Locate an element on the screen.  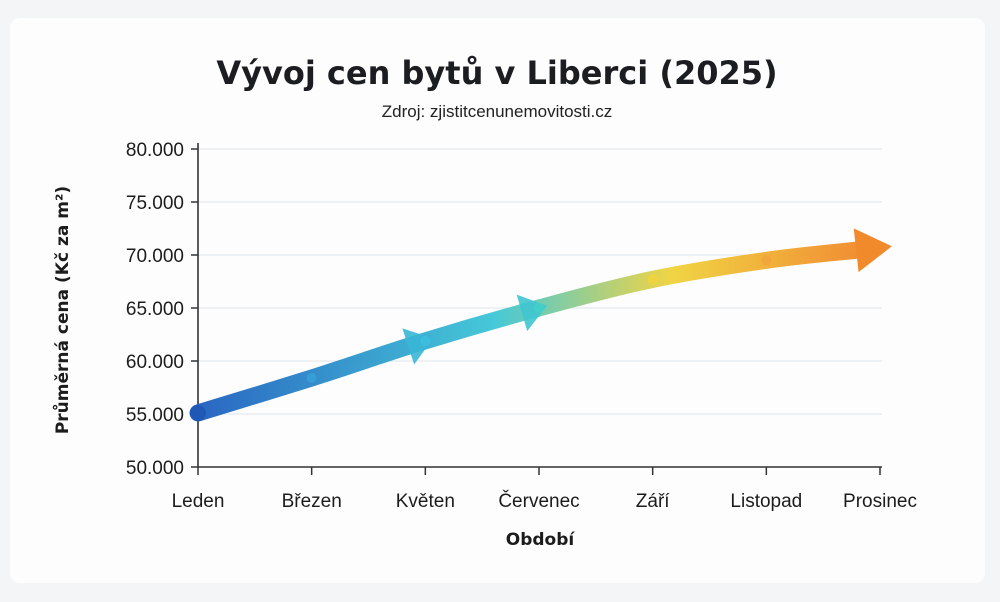
y-axis-label: Průměrná cena (Kč za m²) is located at coordinates (62, 310).